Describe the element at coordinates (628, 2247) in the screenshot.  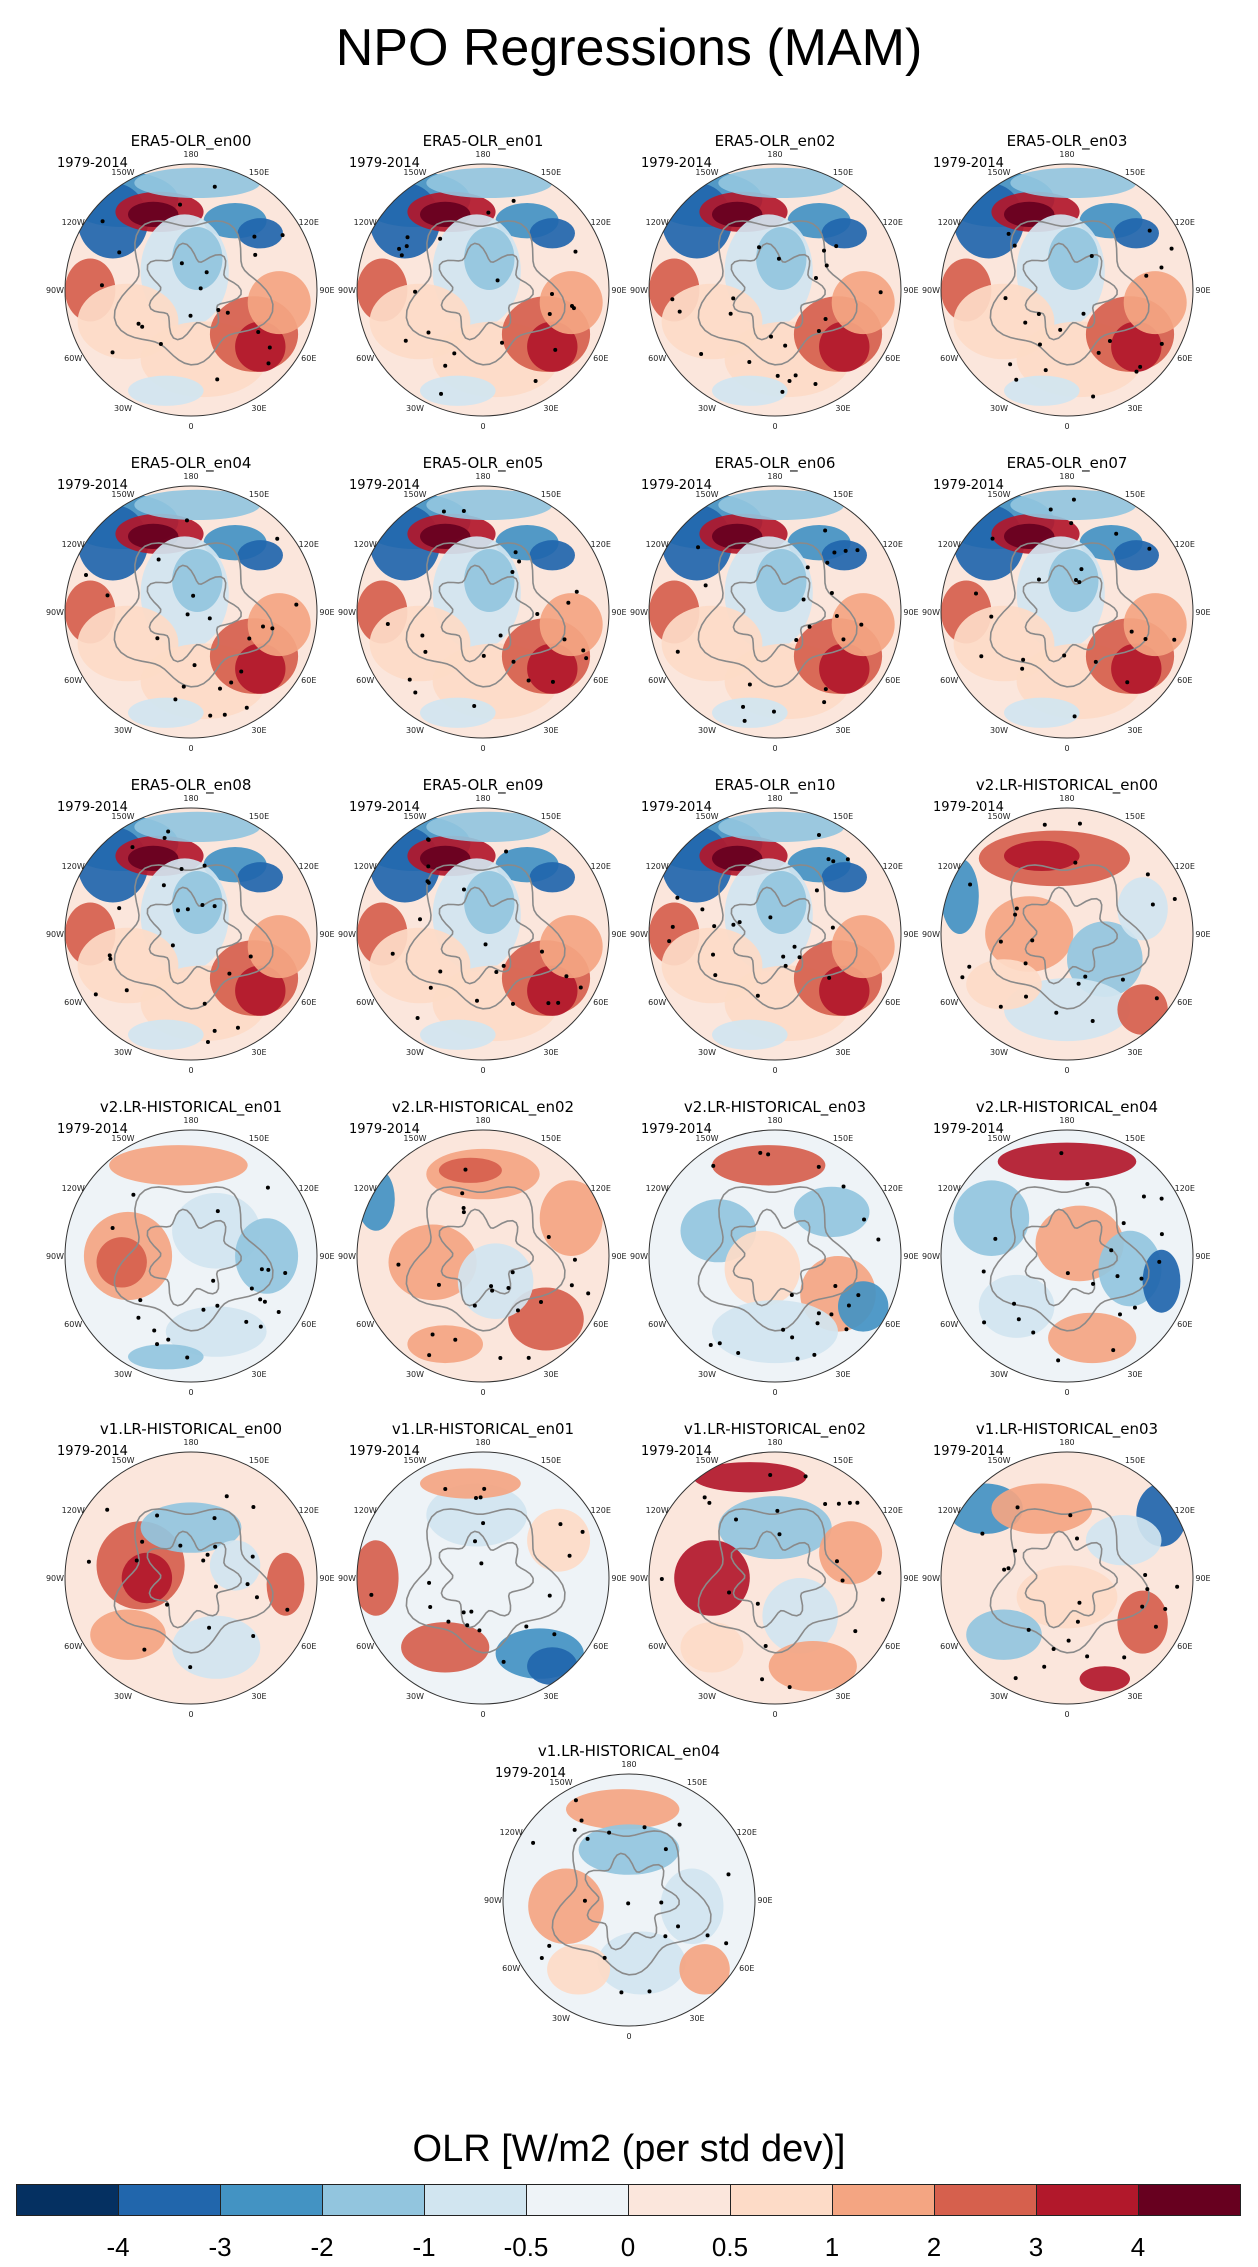
I see `colorbar-tick: 0` at that location.